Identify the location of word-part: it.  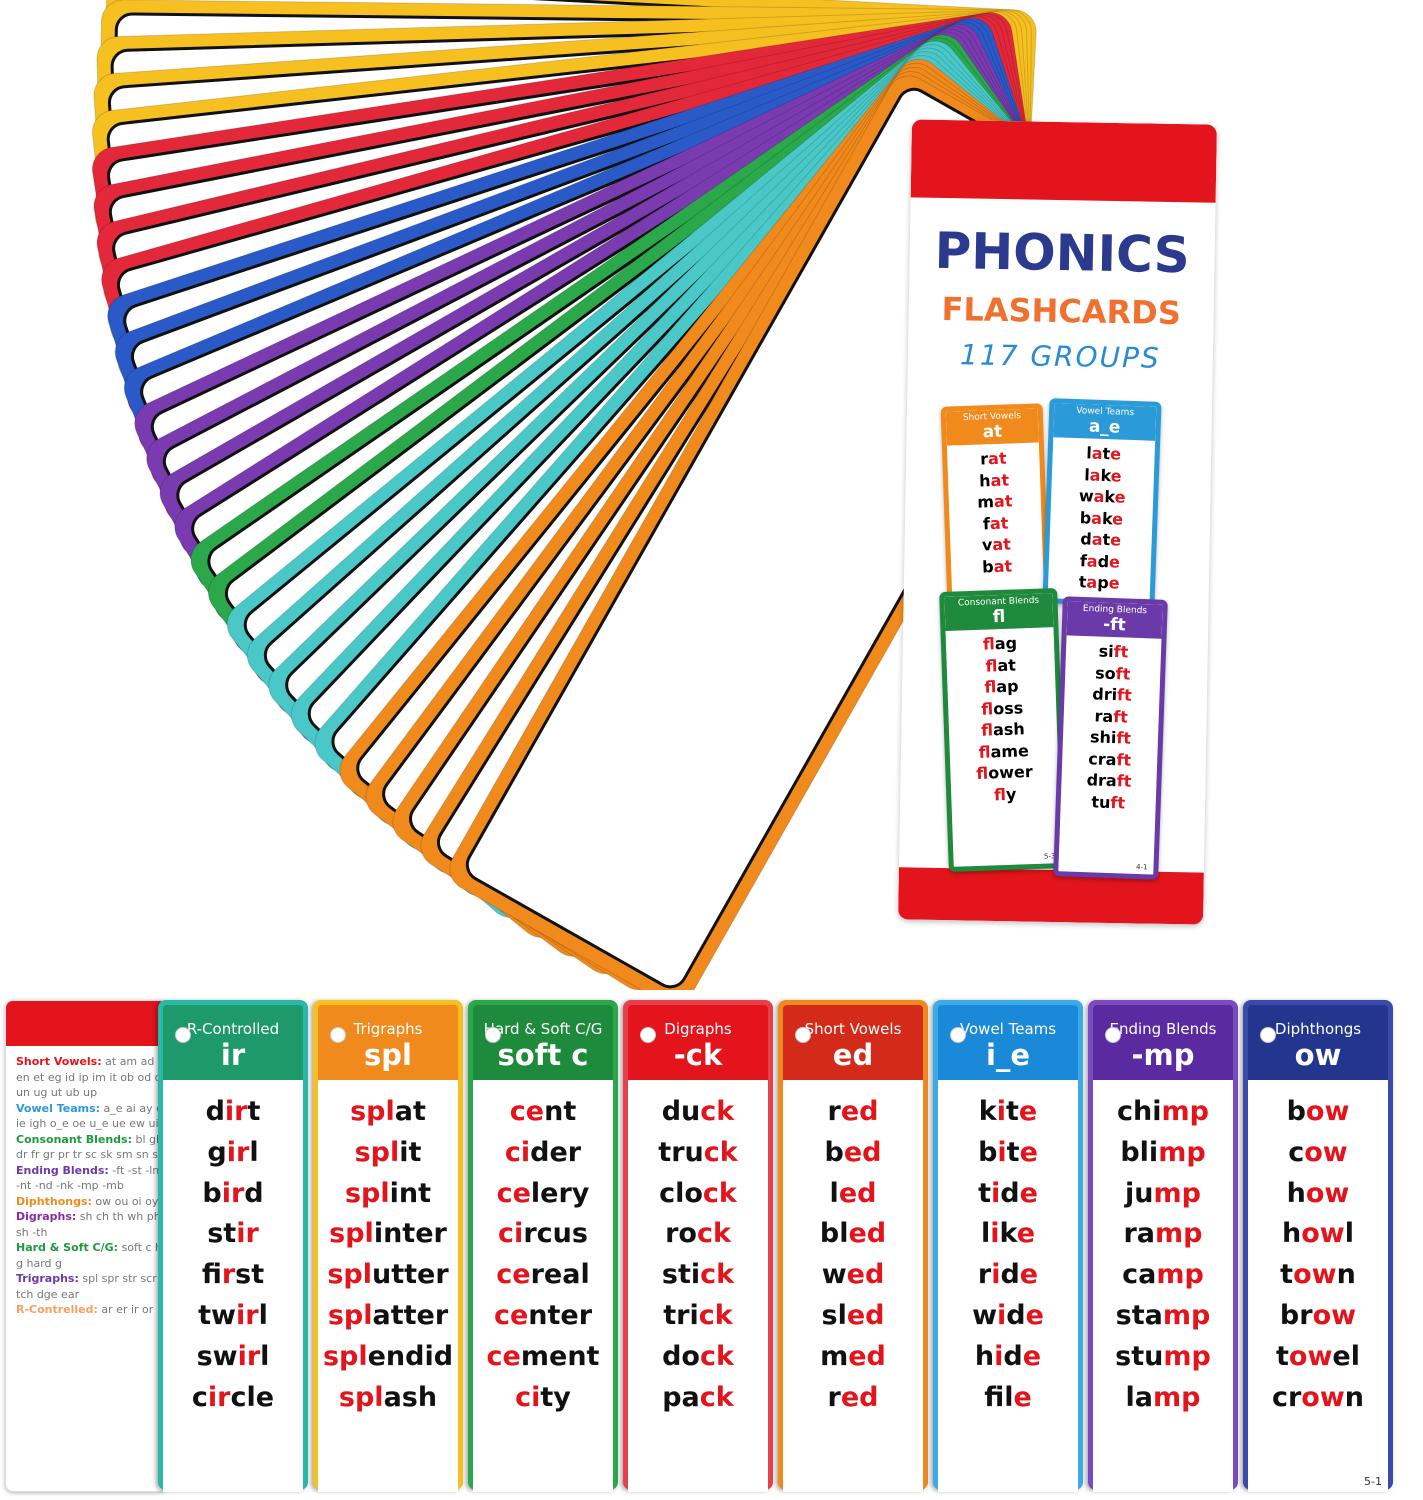
(410, 1152).